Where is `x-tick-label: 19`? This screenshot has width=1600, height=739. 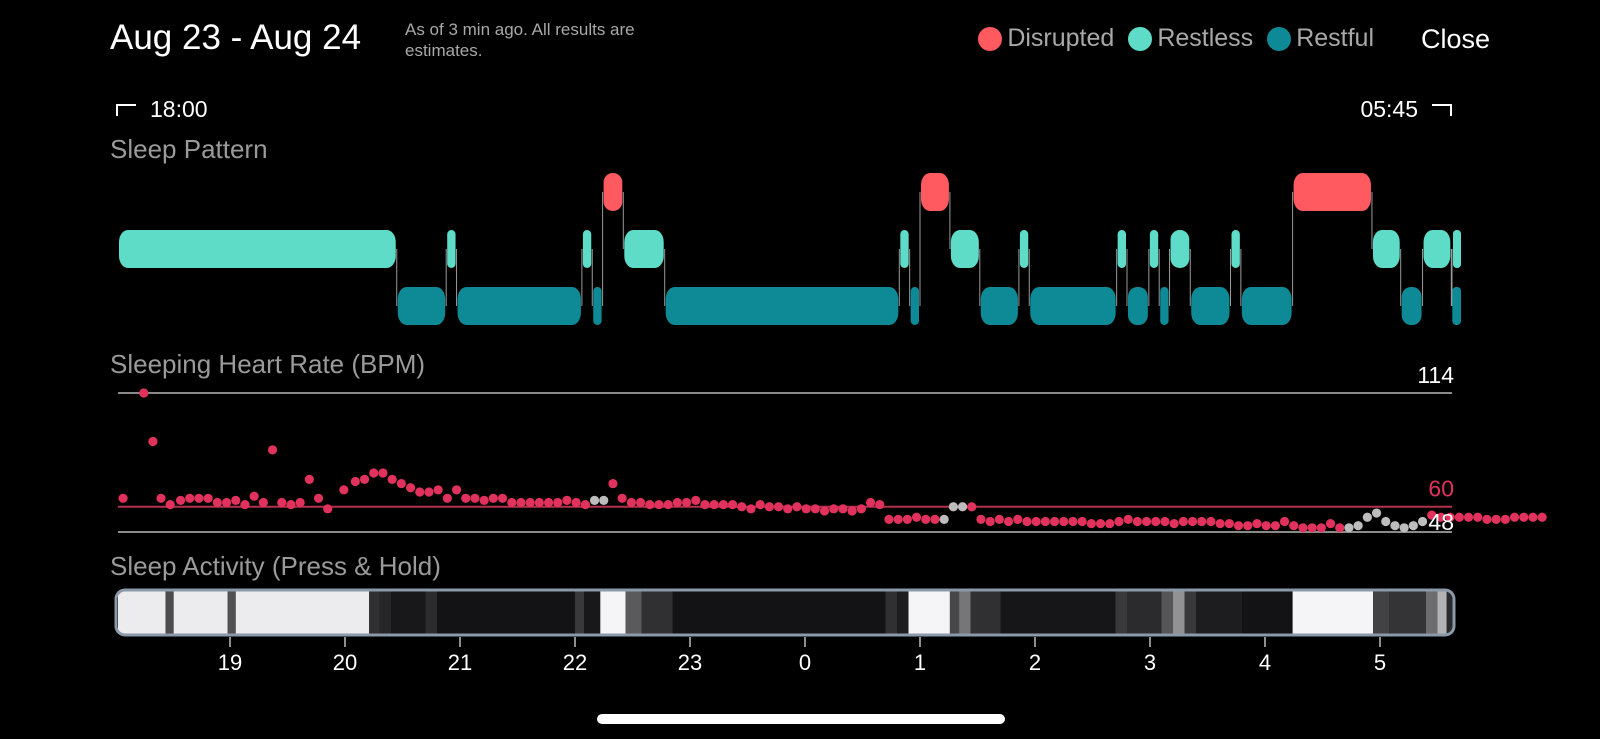 x-tick-label: 19 is located at coordinates (230, 662).